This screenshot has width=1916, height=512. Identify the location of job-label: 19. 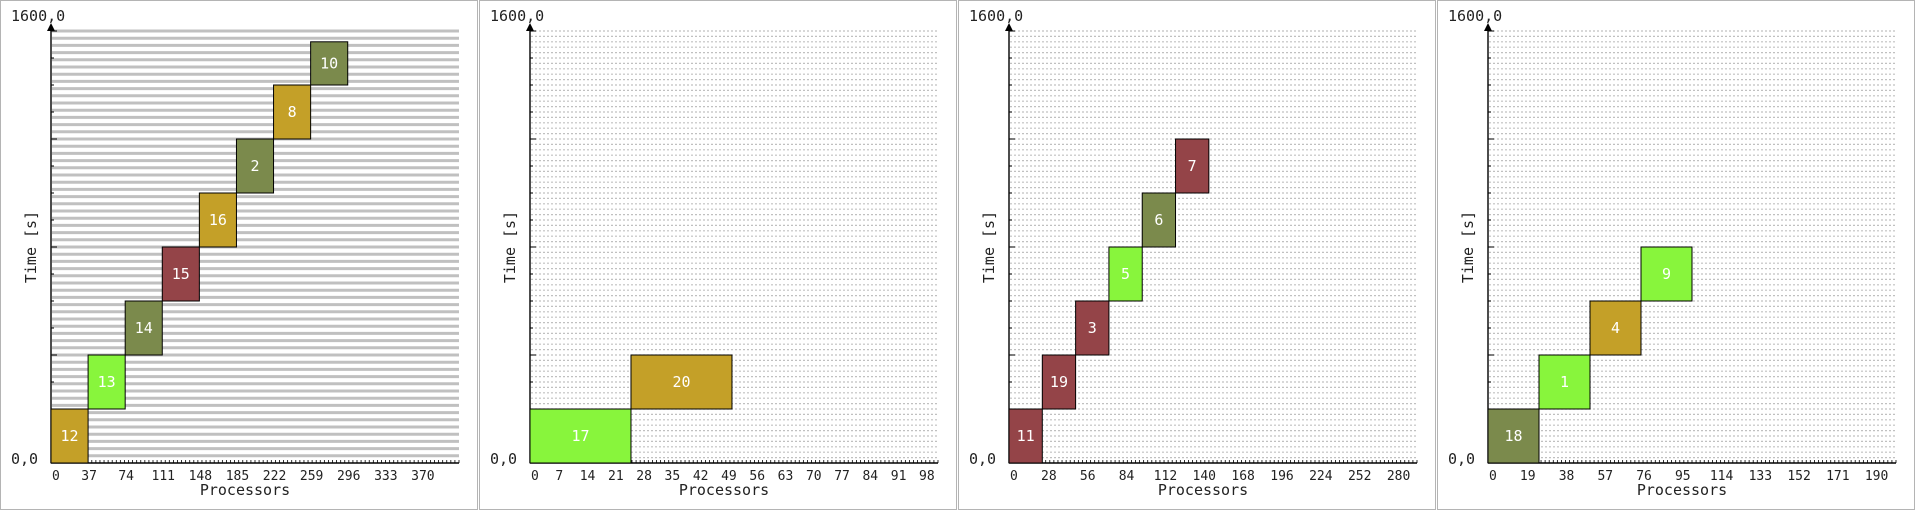
(1059, 382).